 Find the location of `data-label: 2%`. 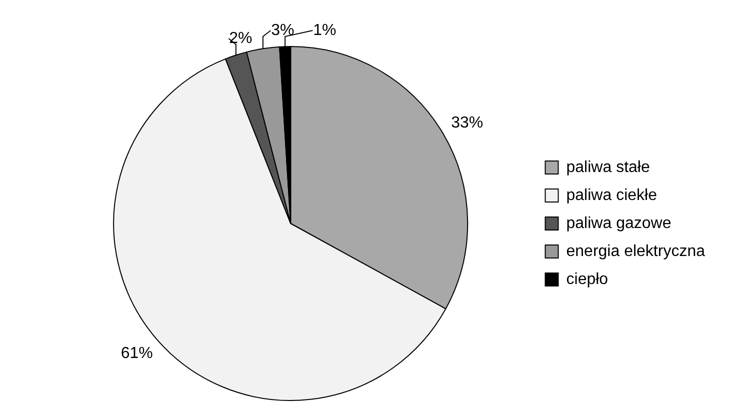

data-label: 2% is located at coordinates (240, 38).